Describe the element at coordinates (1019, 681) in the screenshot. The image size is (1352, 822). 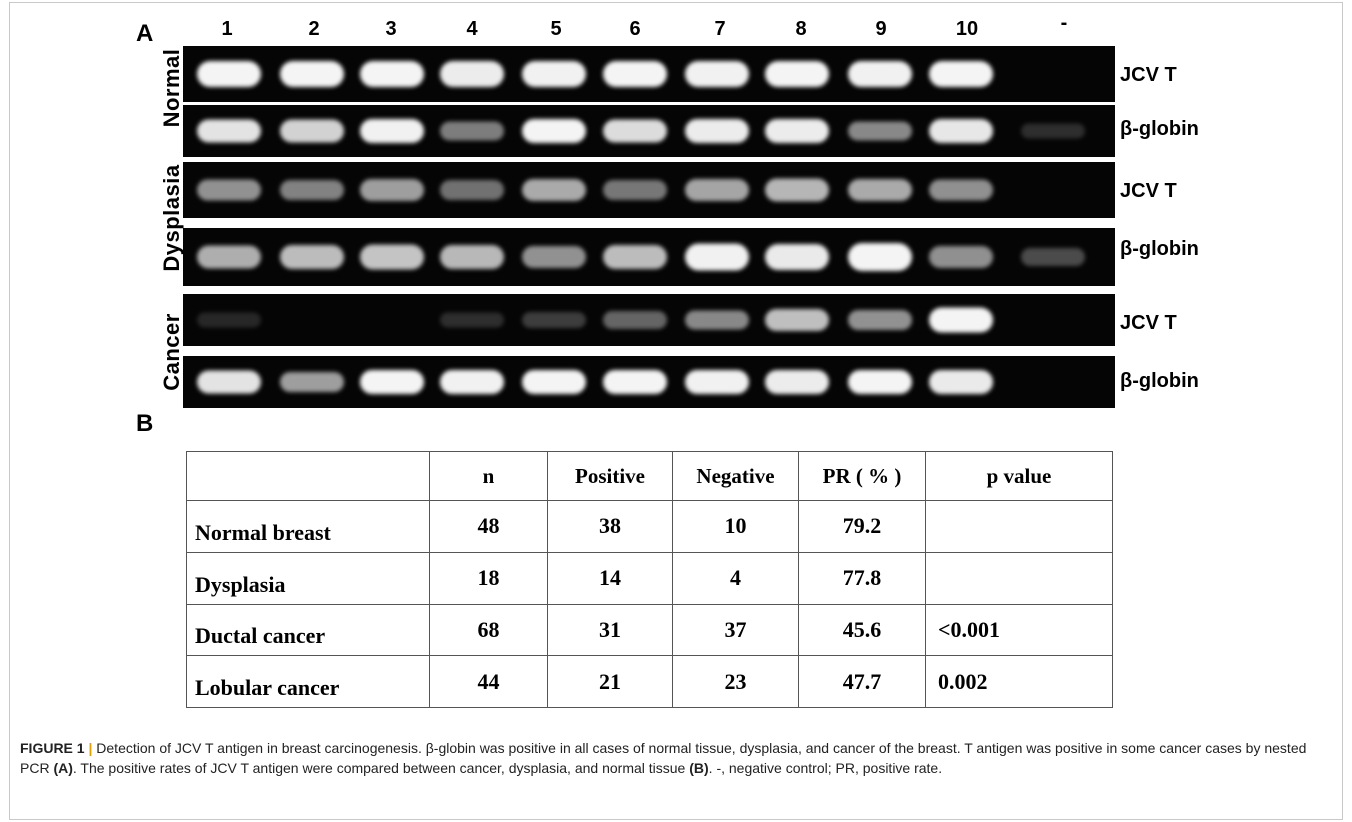
I see `cell-p-value: 0.002` at that location.